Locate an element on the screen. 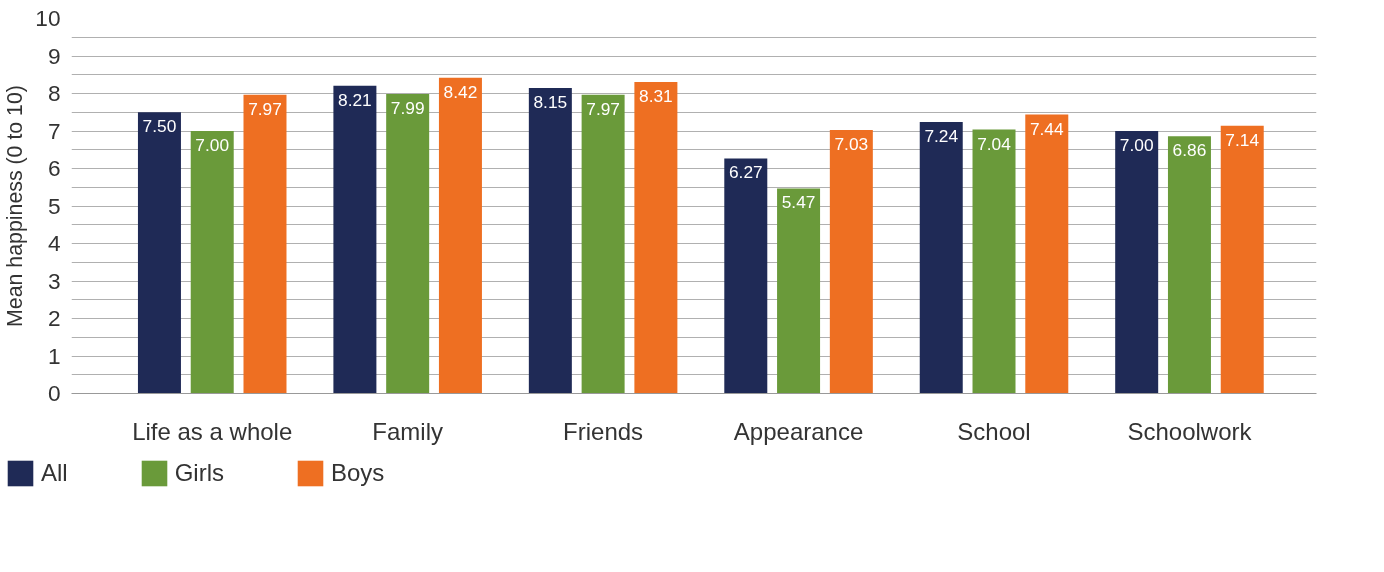 The image size is (1384, 572). y-tick-label: 6 is located at coordinates (54, 168).